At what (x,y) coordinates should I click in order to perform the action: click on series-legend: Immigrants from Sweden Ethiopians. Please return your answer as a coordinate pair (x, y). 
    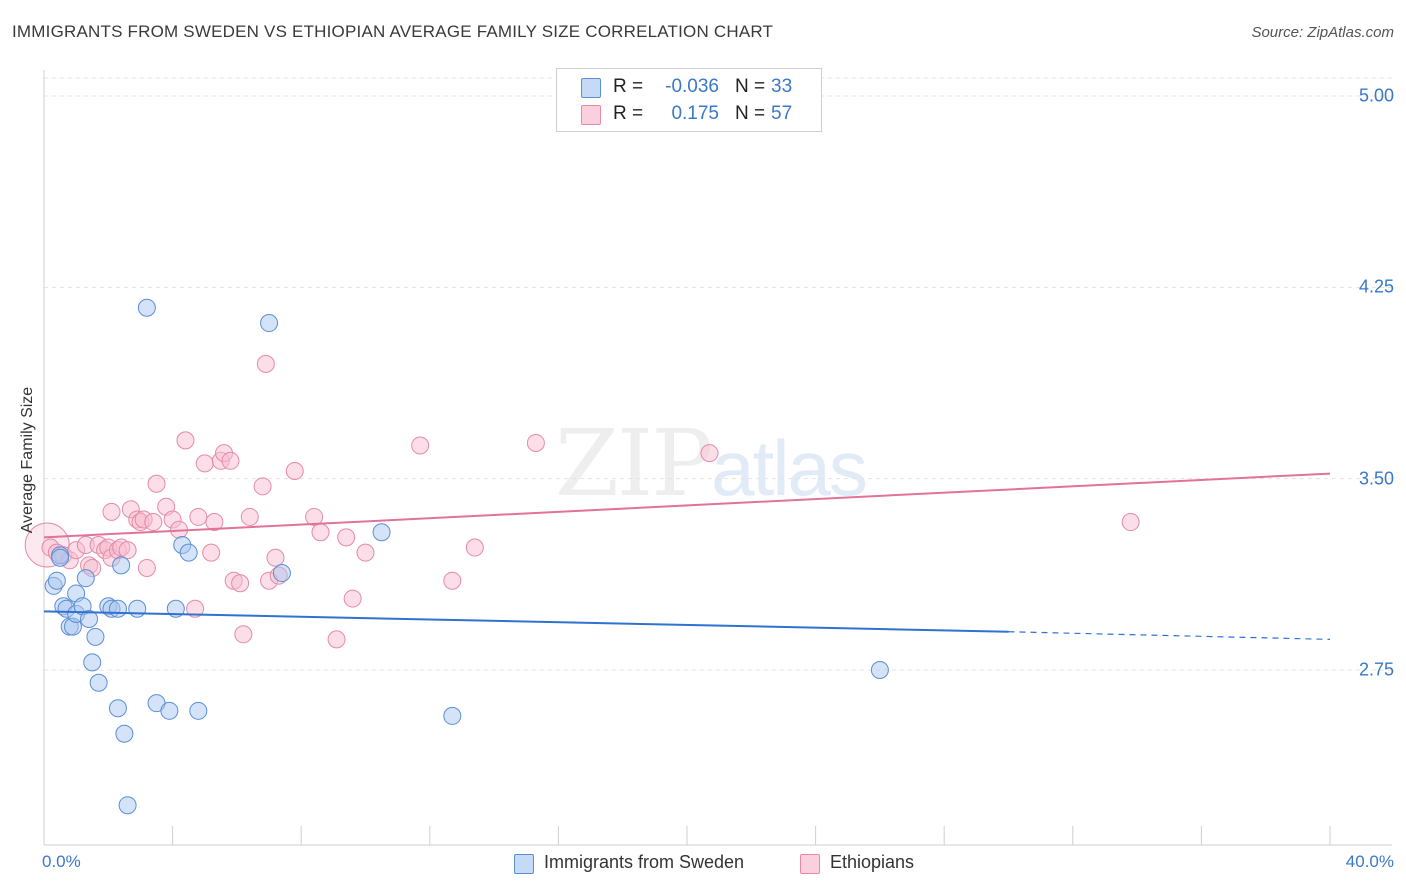
    Looking at the image, I should click on (703, 865).